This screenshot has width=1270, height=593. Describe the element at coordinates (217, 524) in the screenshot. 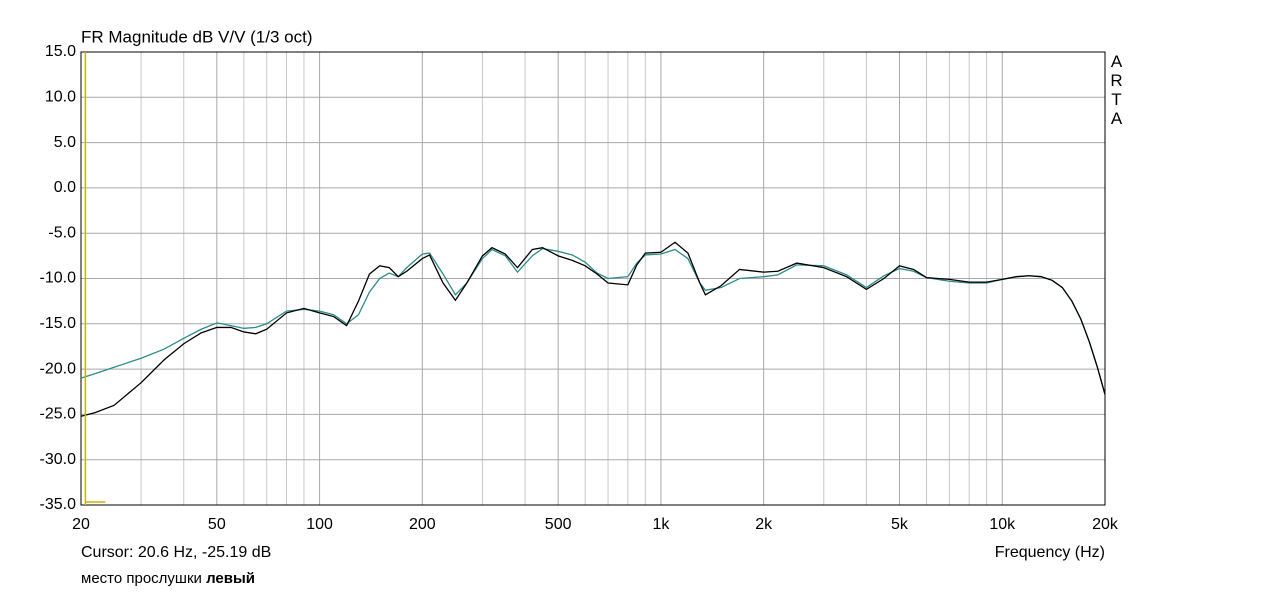

I see `x-tick-label: 50` at that location.